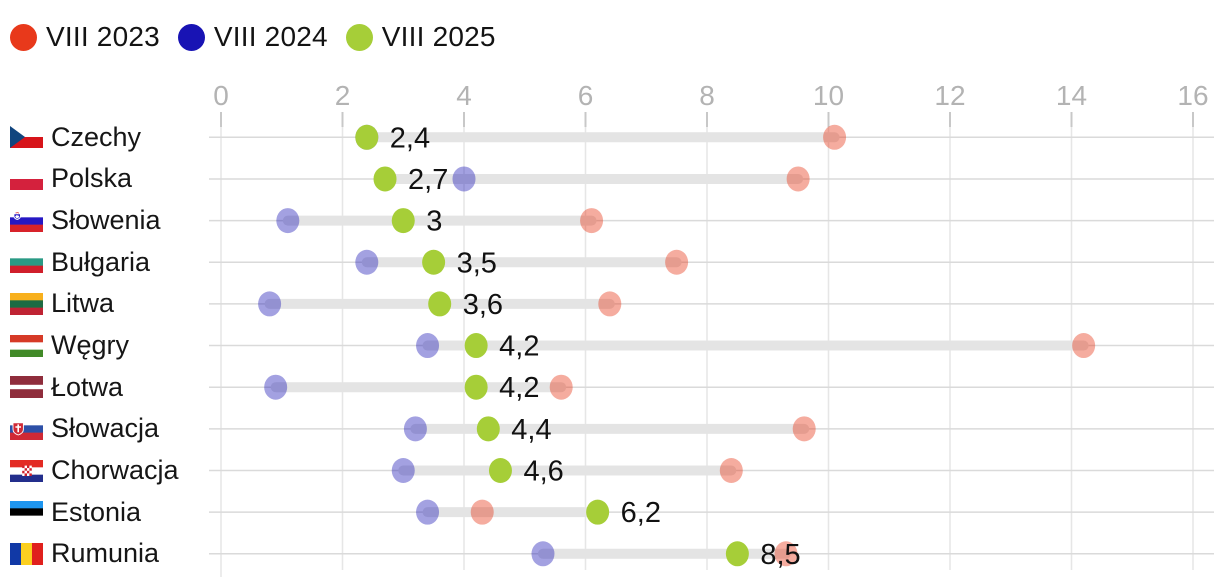 This screenshot has height=582, width=1220. Describe the element at coordinates (1192, 95) in the screenshot. I see `axis-tick-label: 16` at that location.